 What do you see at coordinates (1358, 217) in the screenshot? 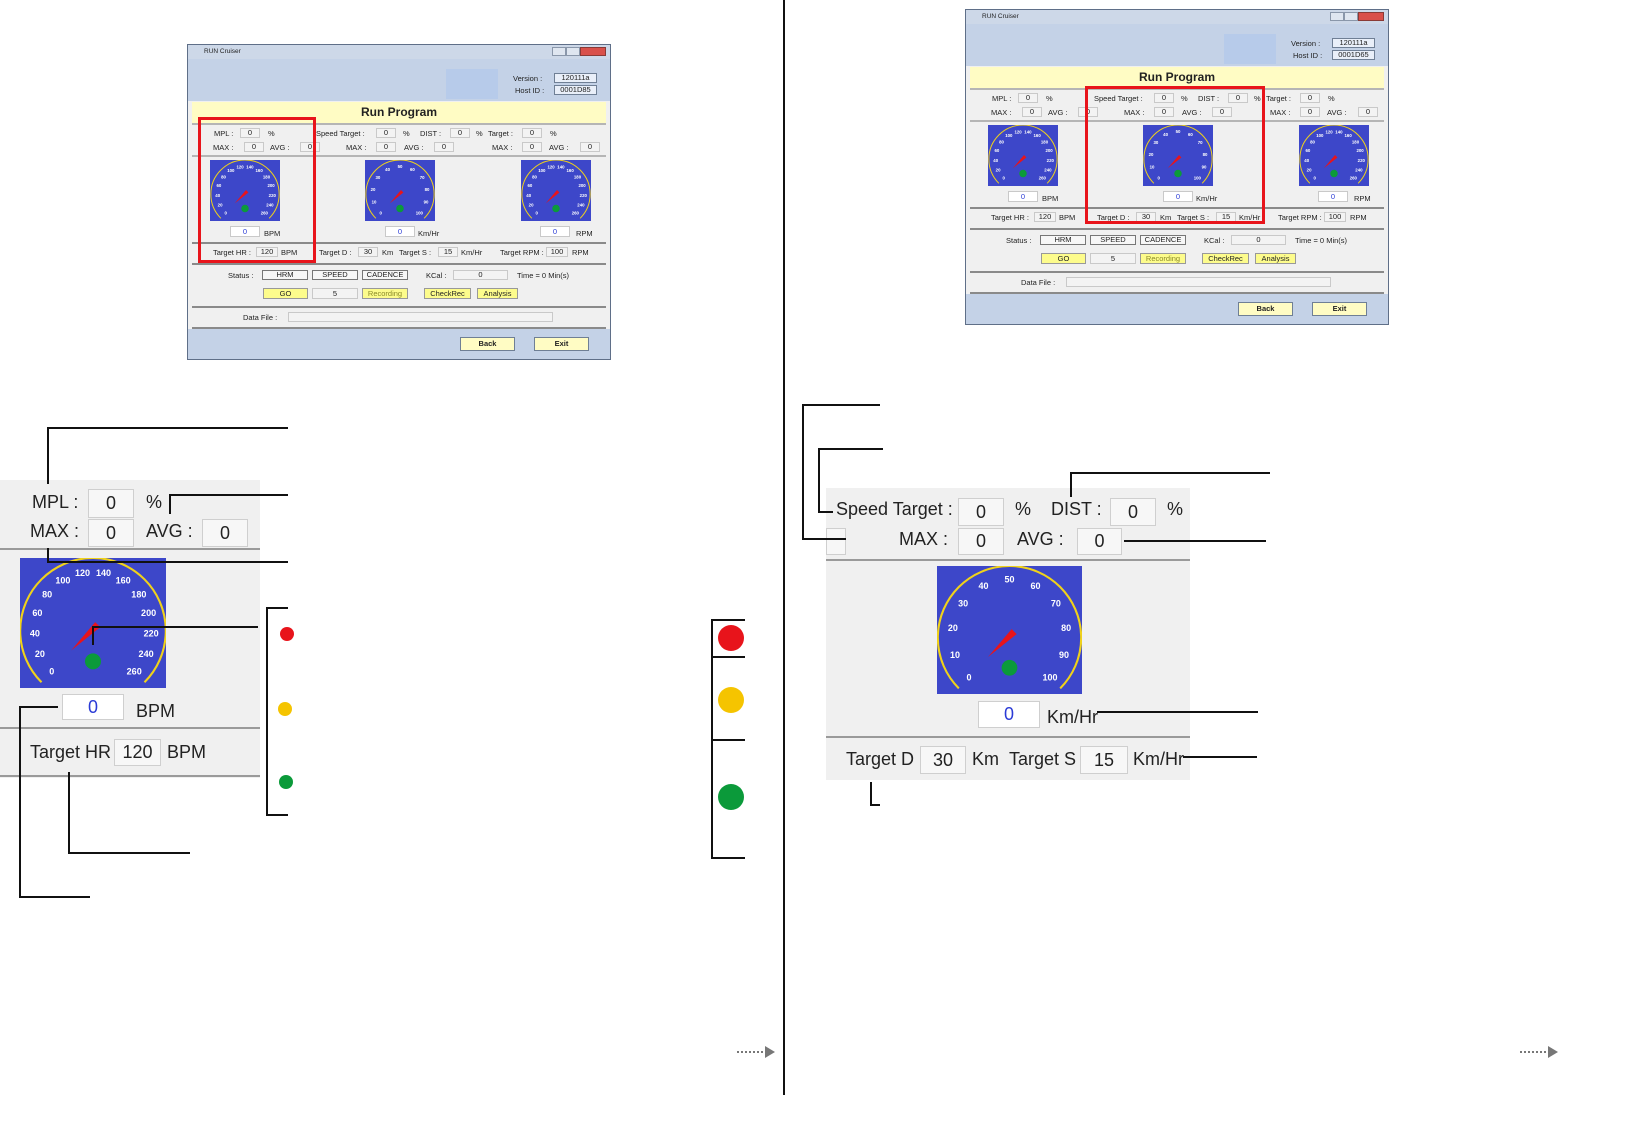
I see `label: RPM` at bounding box center [1358, 217].